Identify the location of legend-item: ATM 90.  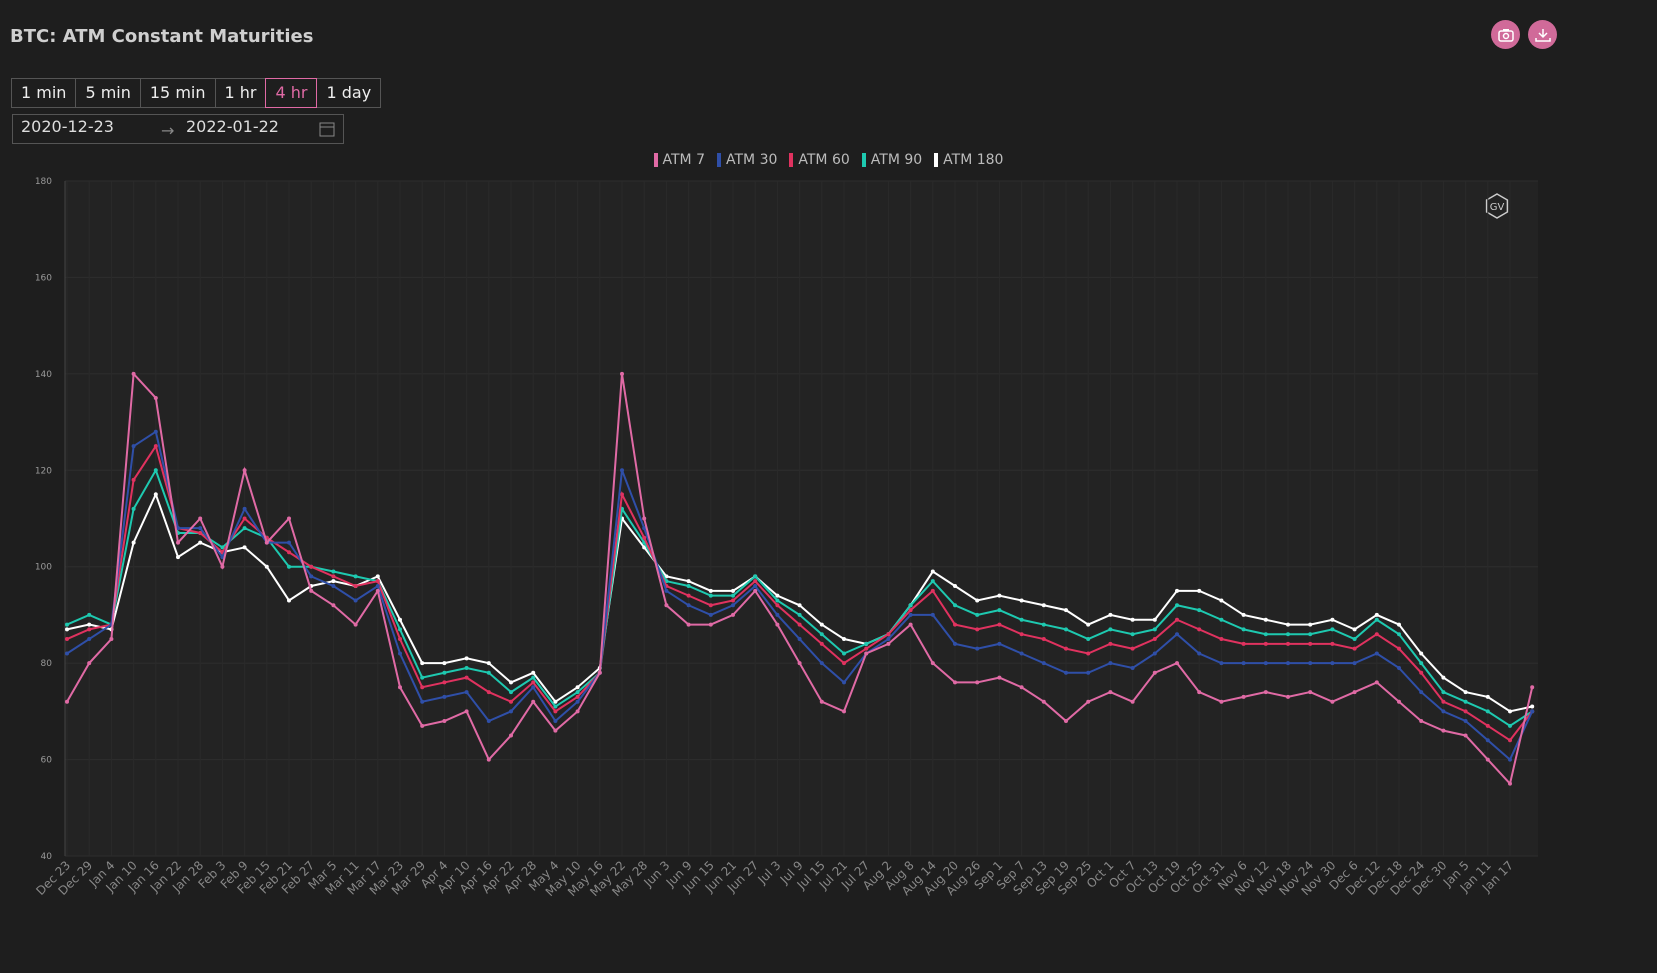
(891, 160).